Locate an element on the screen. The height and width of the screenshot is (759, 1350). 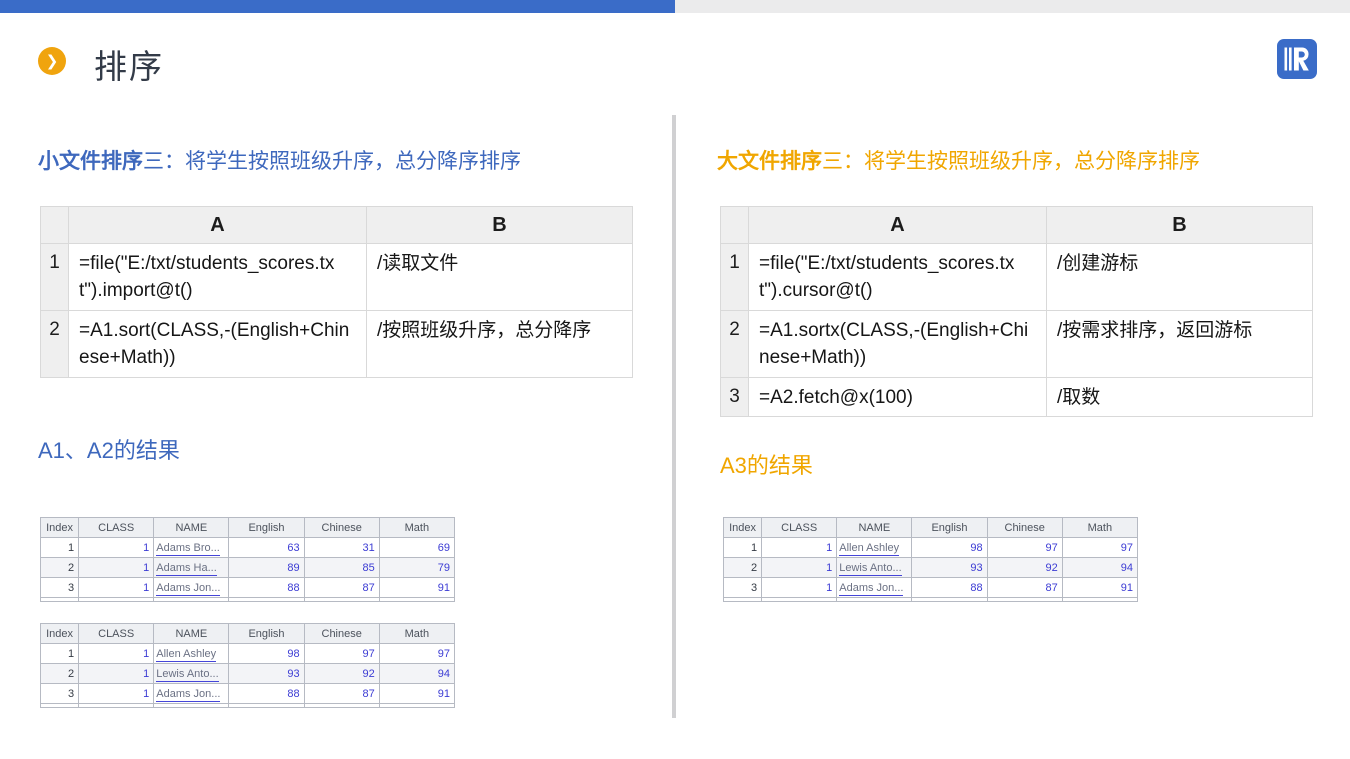
right-row2-number: 2 is located at coordinates (734, 344).